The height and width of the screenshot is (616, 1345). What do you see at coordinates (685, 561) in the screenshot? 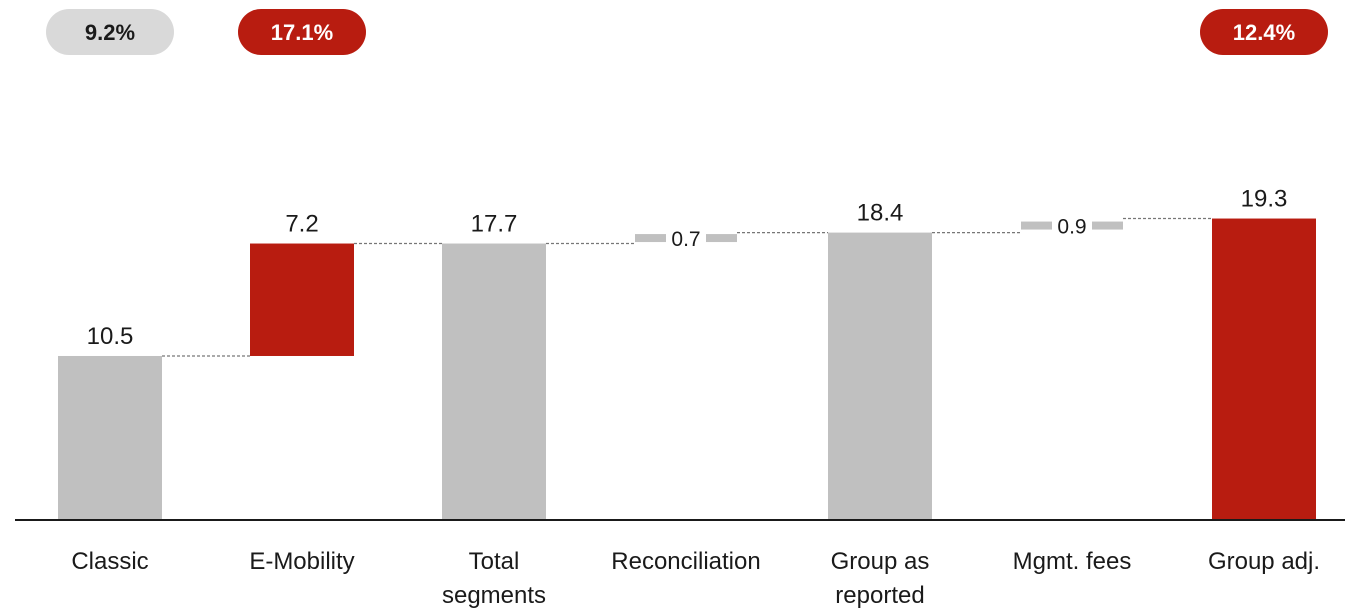
I see `category-label: Reconciliation` at bounding box center [685, 561].